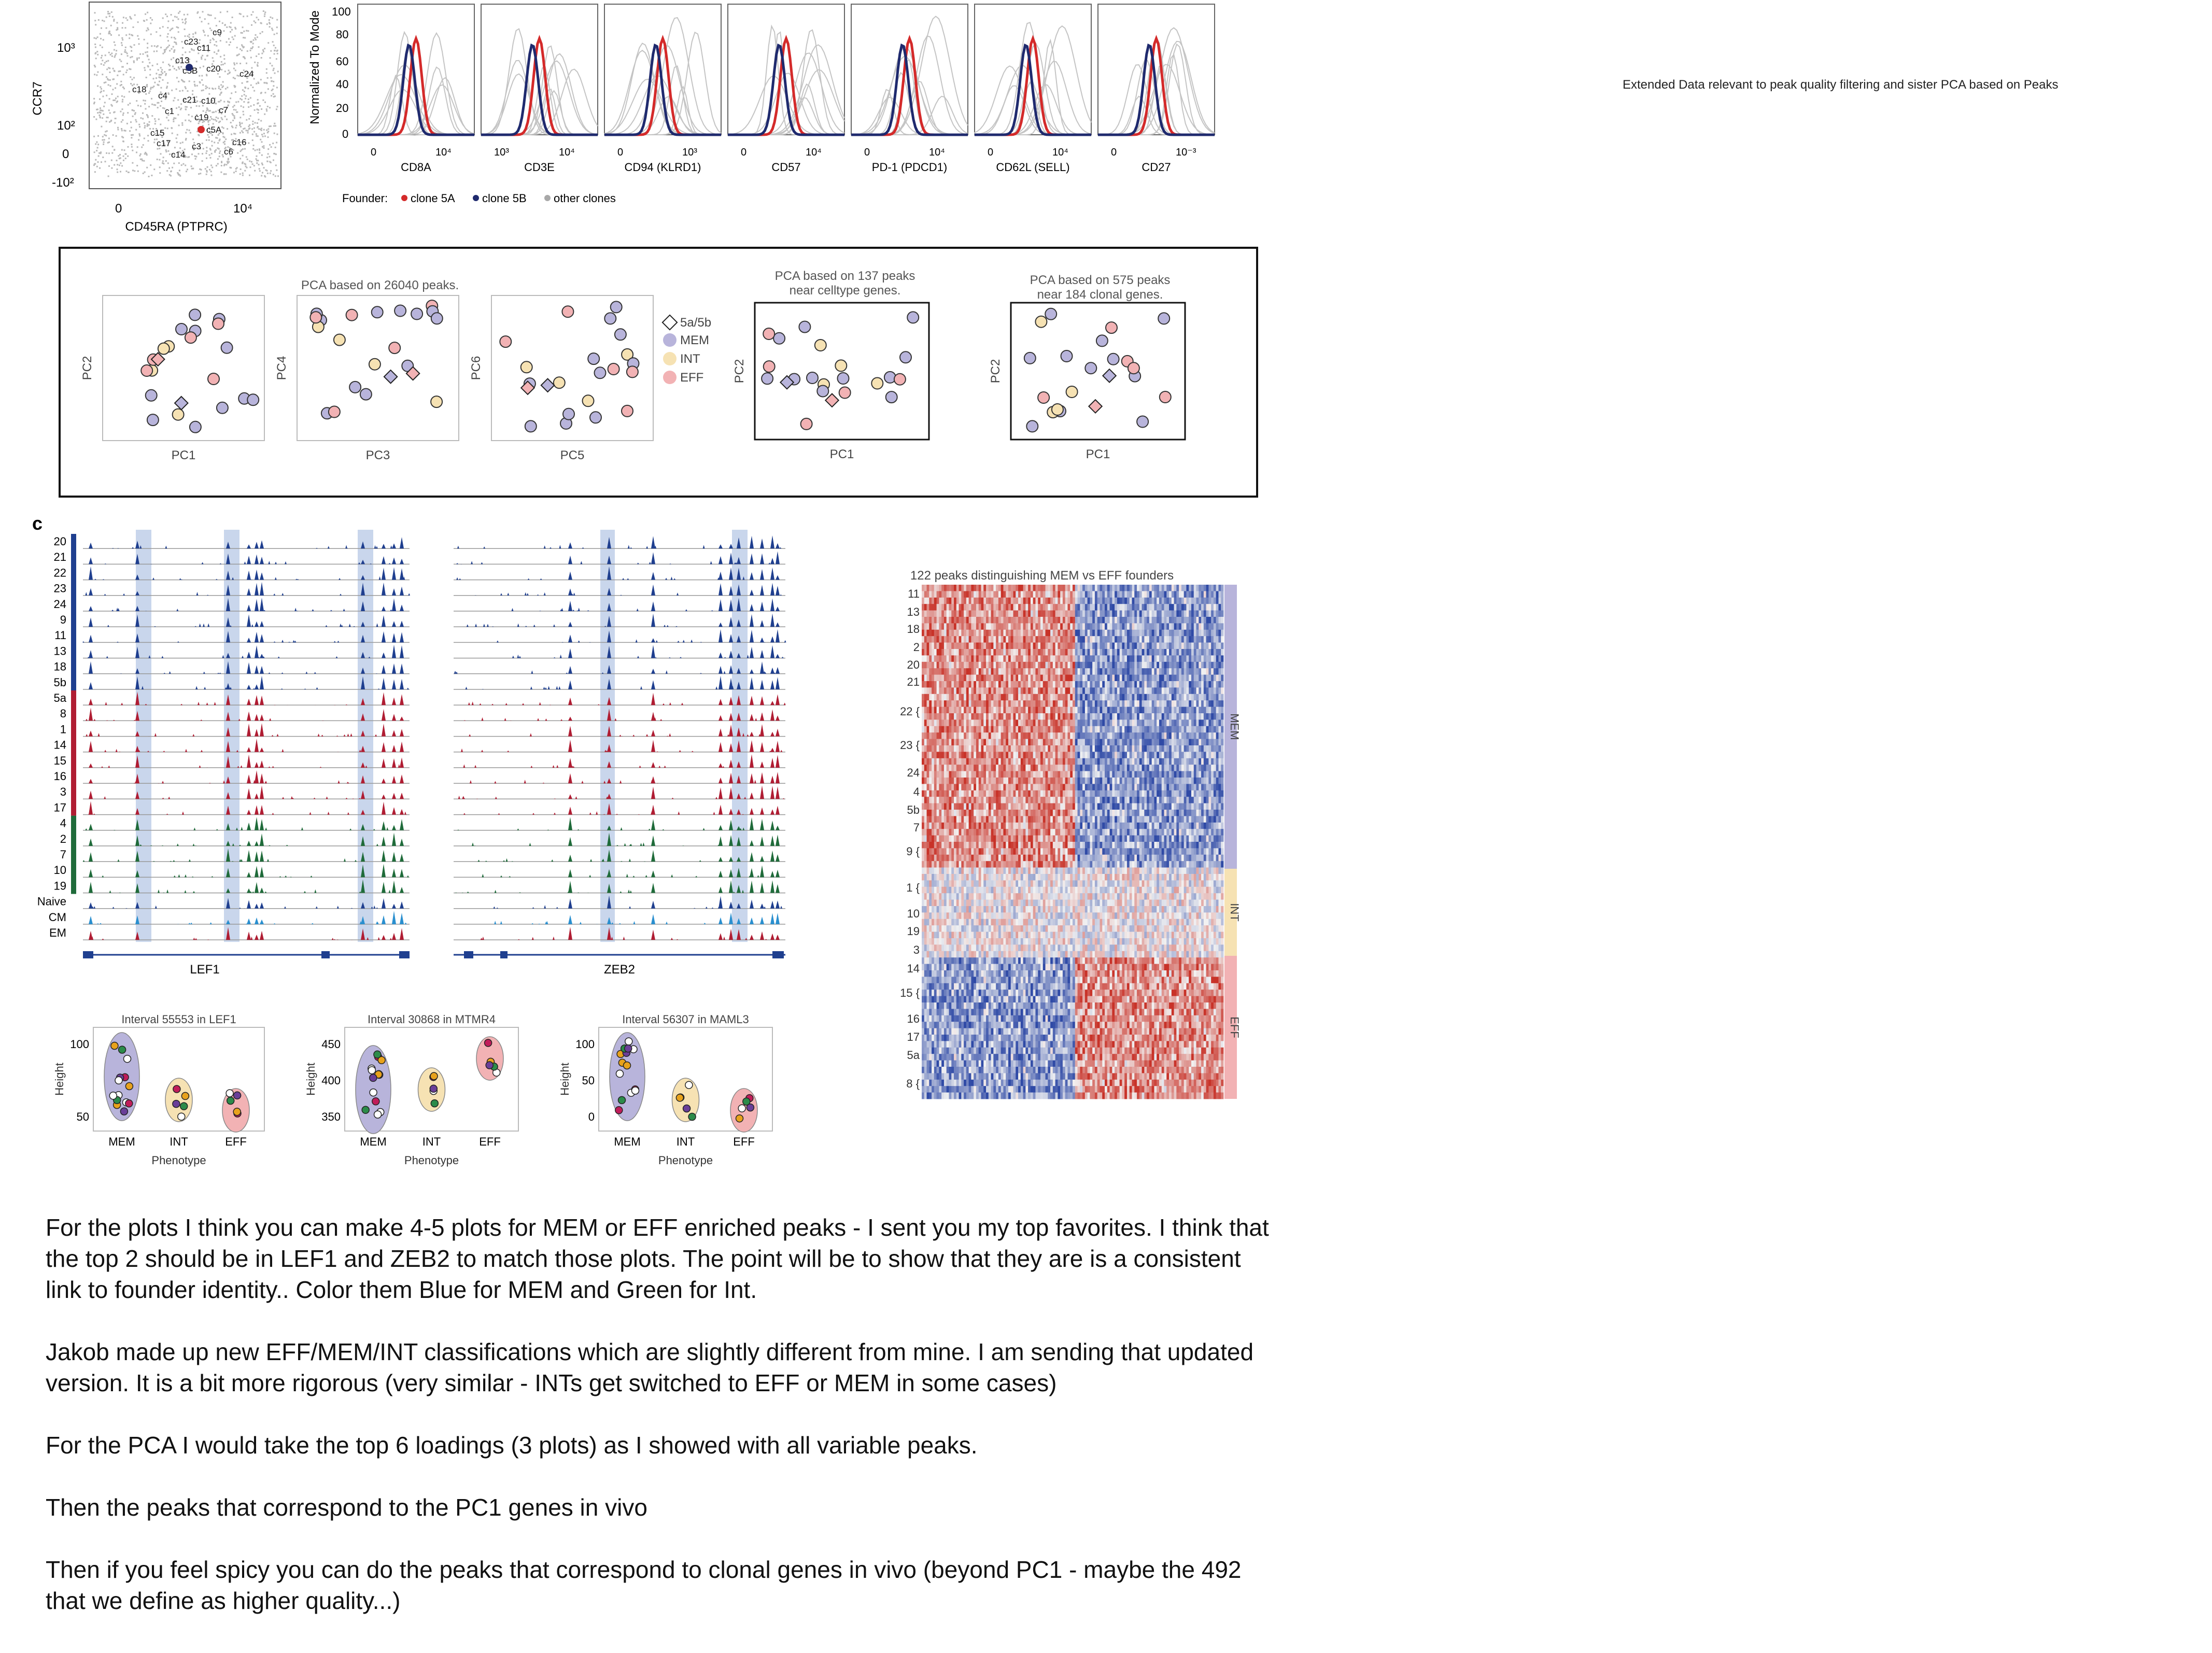 The width and height of the screenshot is (2212, 1653). I want to click on pca-ylabel: PC6, so click(476, 368).